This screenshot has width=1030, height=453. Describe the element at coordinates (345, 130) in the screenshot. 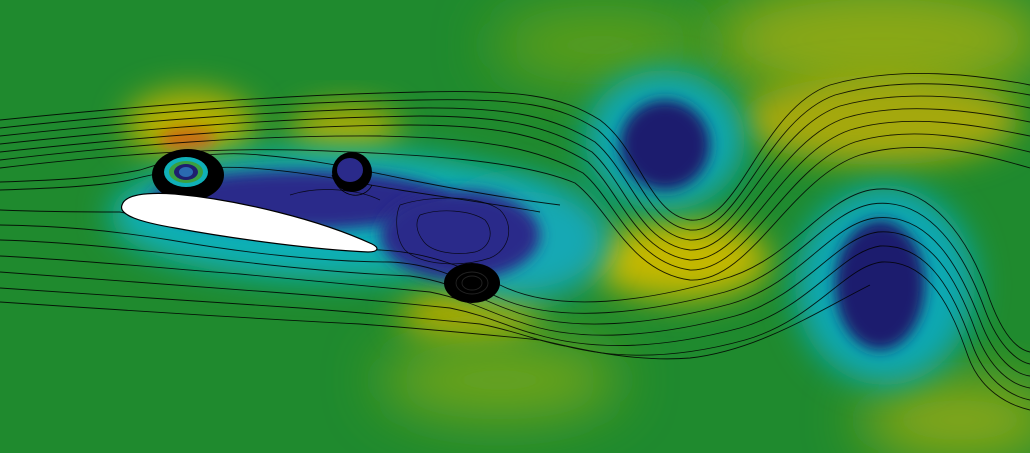

I see `field-yellow-upper-middle` at that location.